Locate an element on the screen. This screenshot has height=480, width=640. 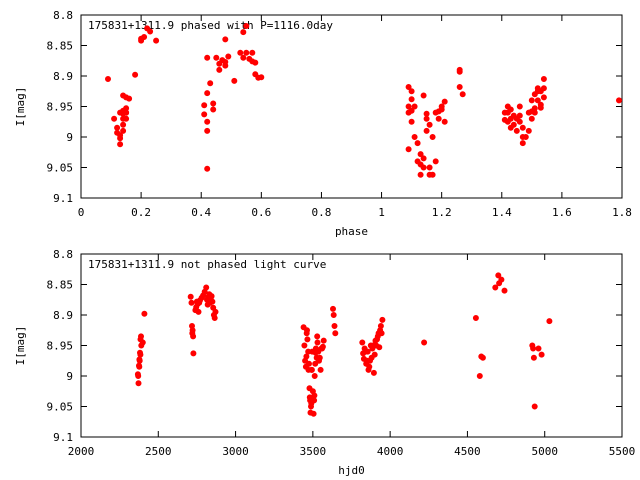
y-tick-label: 8.9 is located at coordinates (63, 76).